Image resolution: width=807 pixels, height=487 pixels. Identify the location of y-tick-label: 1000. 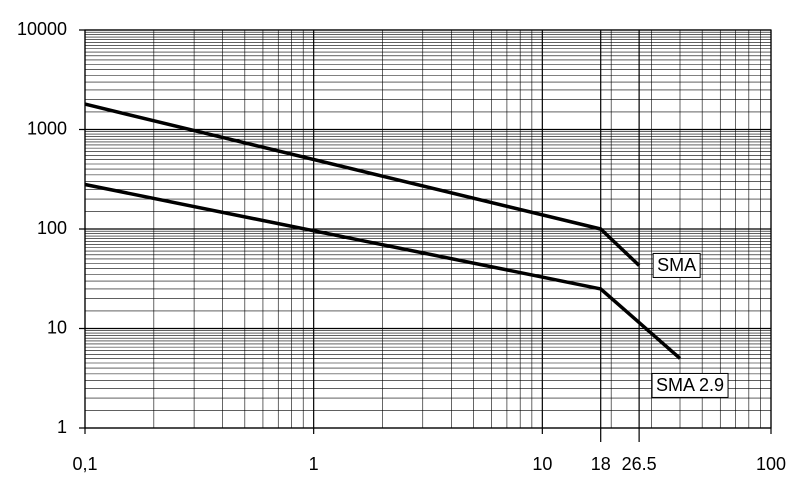
(47, 128).